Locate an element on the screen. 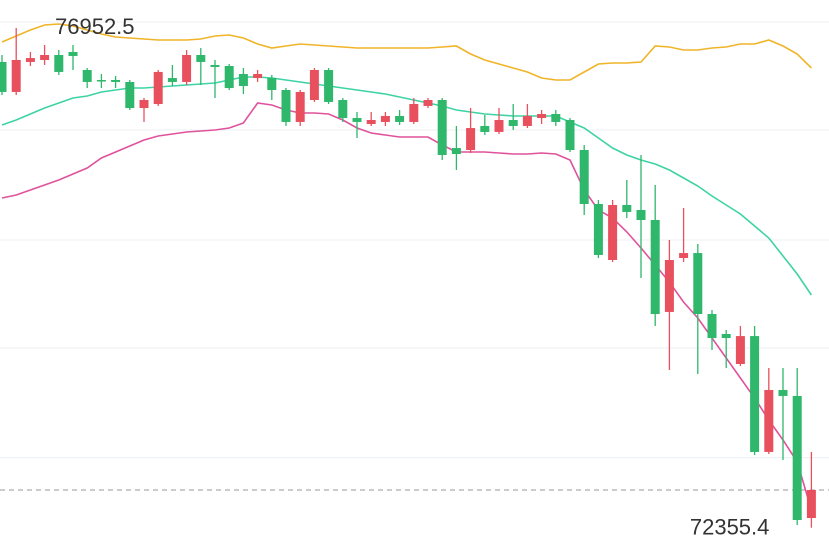 The width and height of the screenshot is (829, 559). band-line is located at coordinates (406, 52).